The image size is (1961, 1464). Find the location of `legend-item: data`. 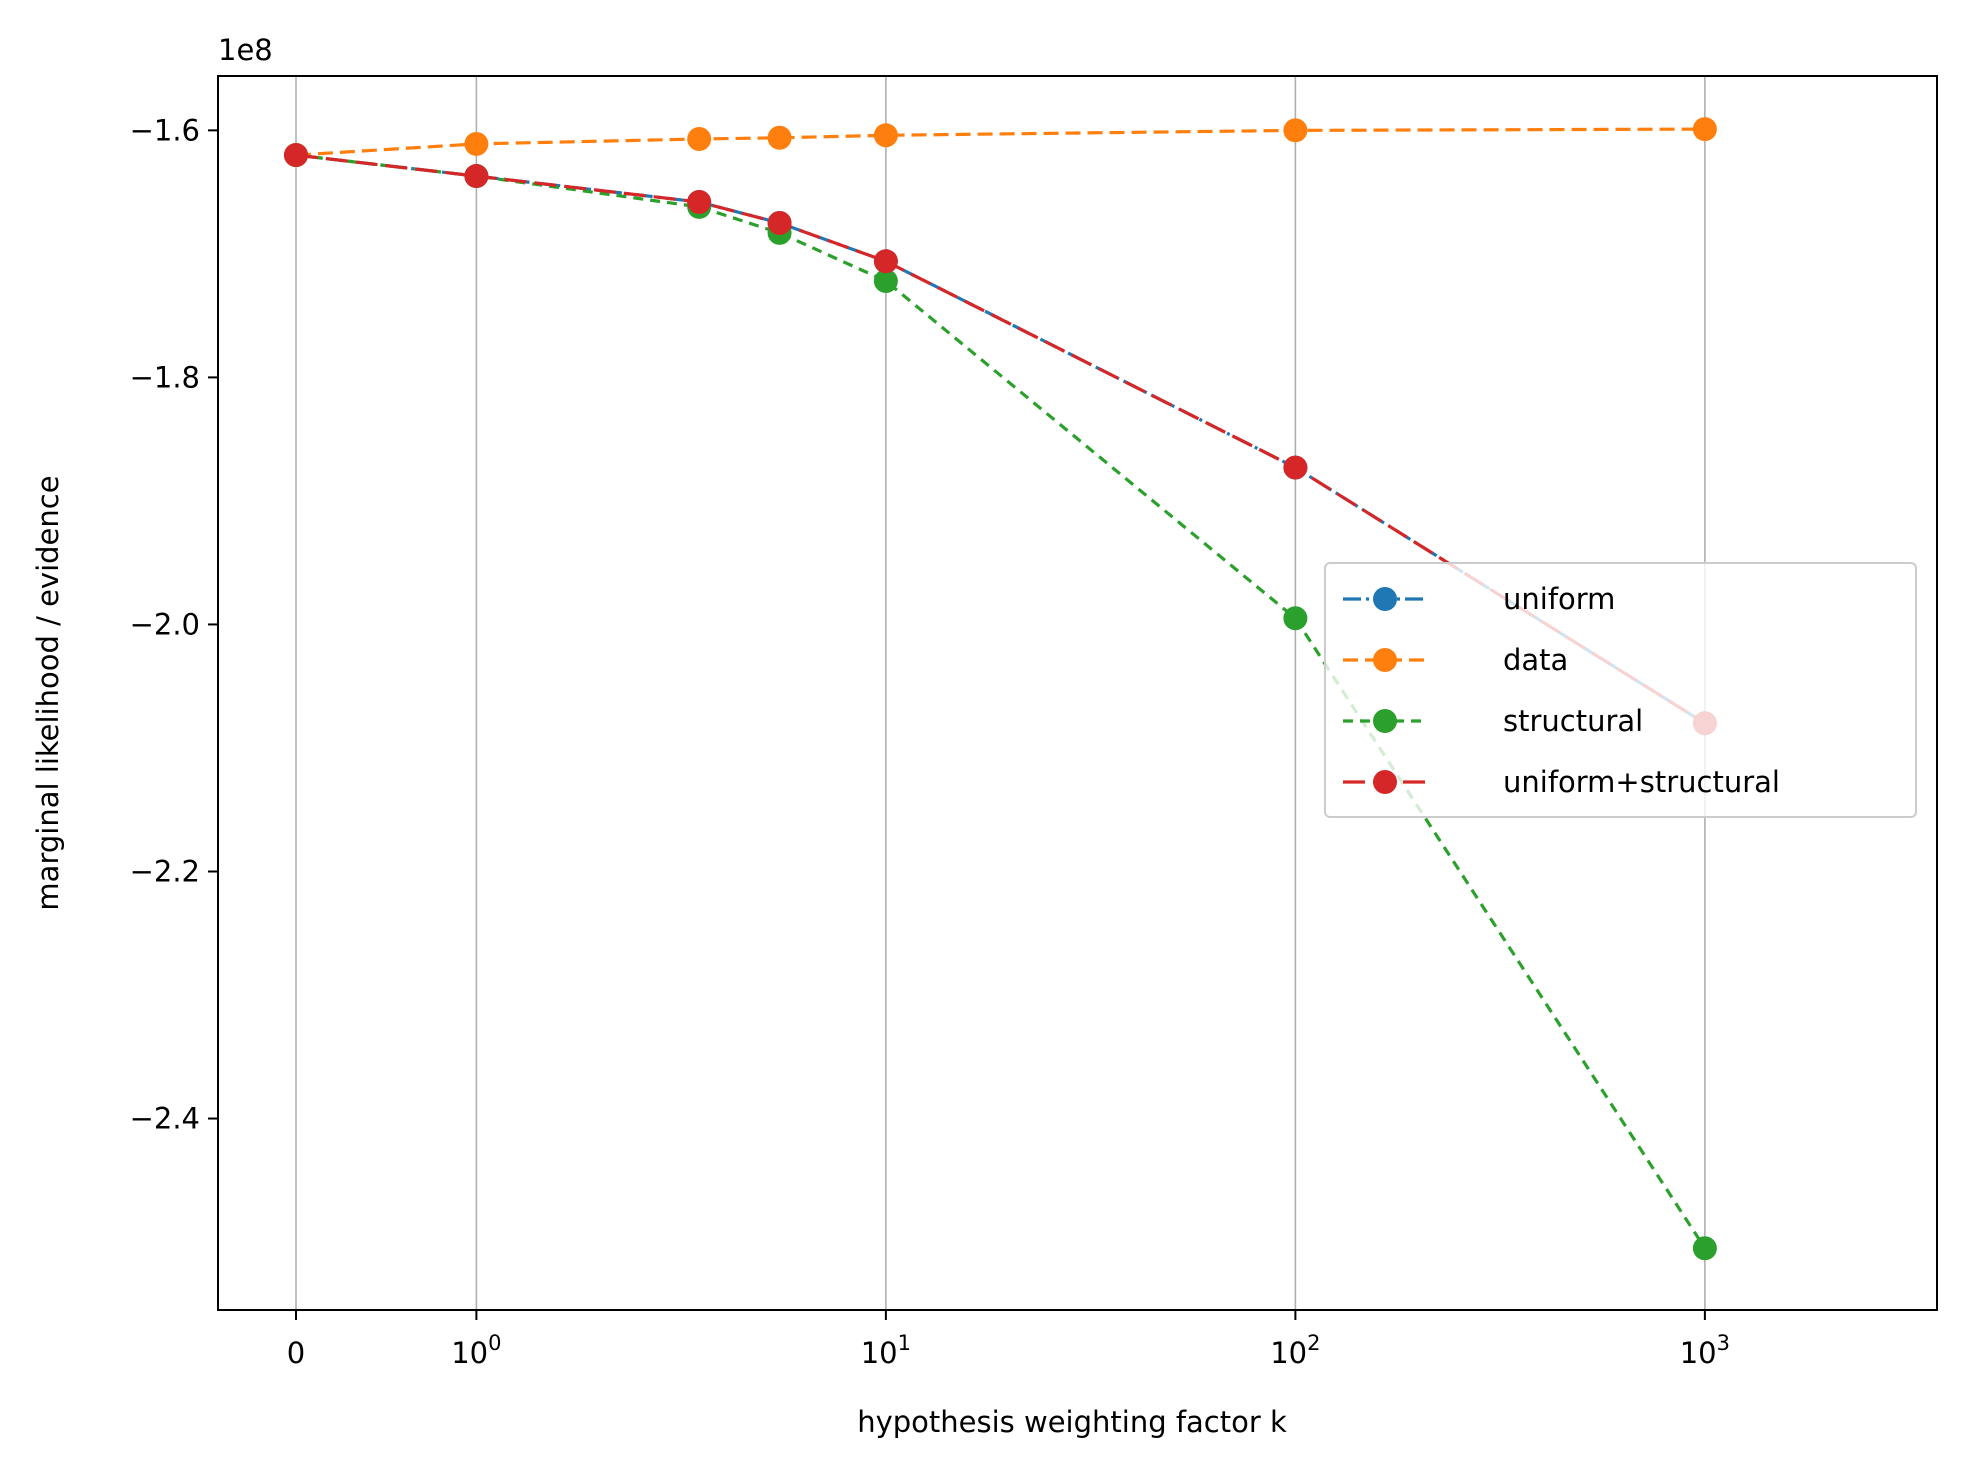

legend-item: data is located at coordinates (1455, 660).